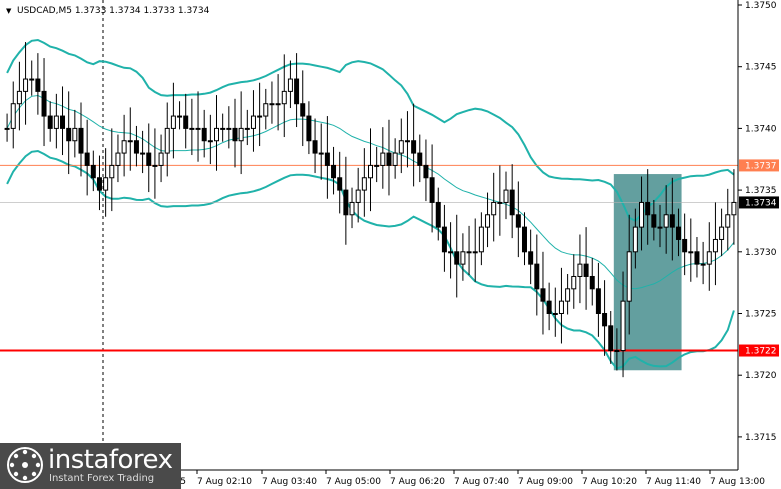 Image resolution: width=781 pixels, height=489 pixels. Describe the element at coordinates (761, 376) in the screenshot. I see `price-tick-label: 1.3720` at that location.